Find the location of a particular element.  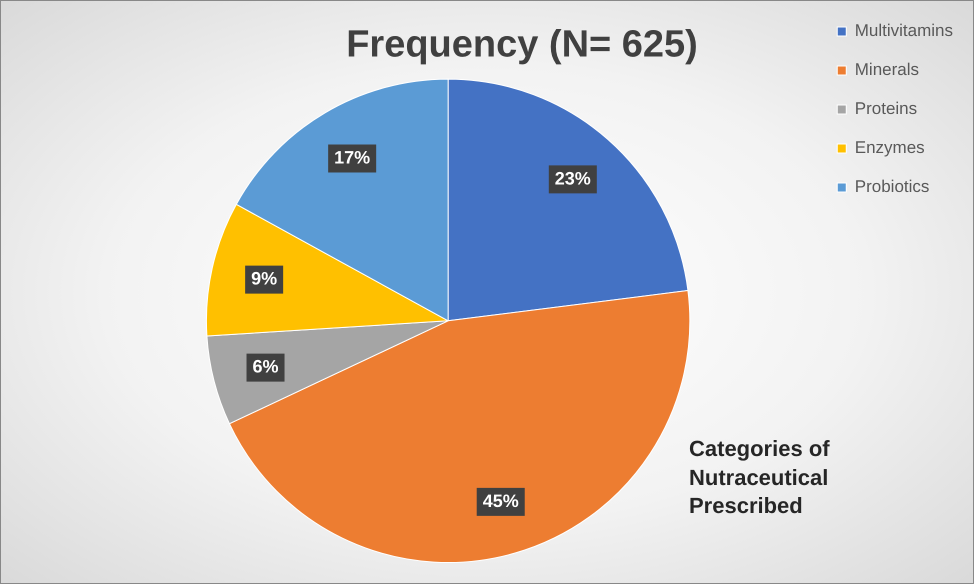

data-label: 17% is located at coordinates (352, 157).